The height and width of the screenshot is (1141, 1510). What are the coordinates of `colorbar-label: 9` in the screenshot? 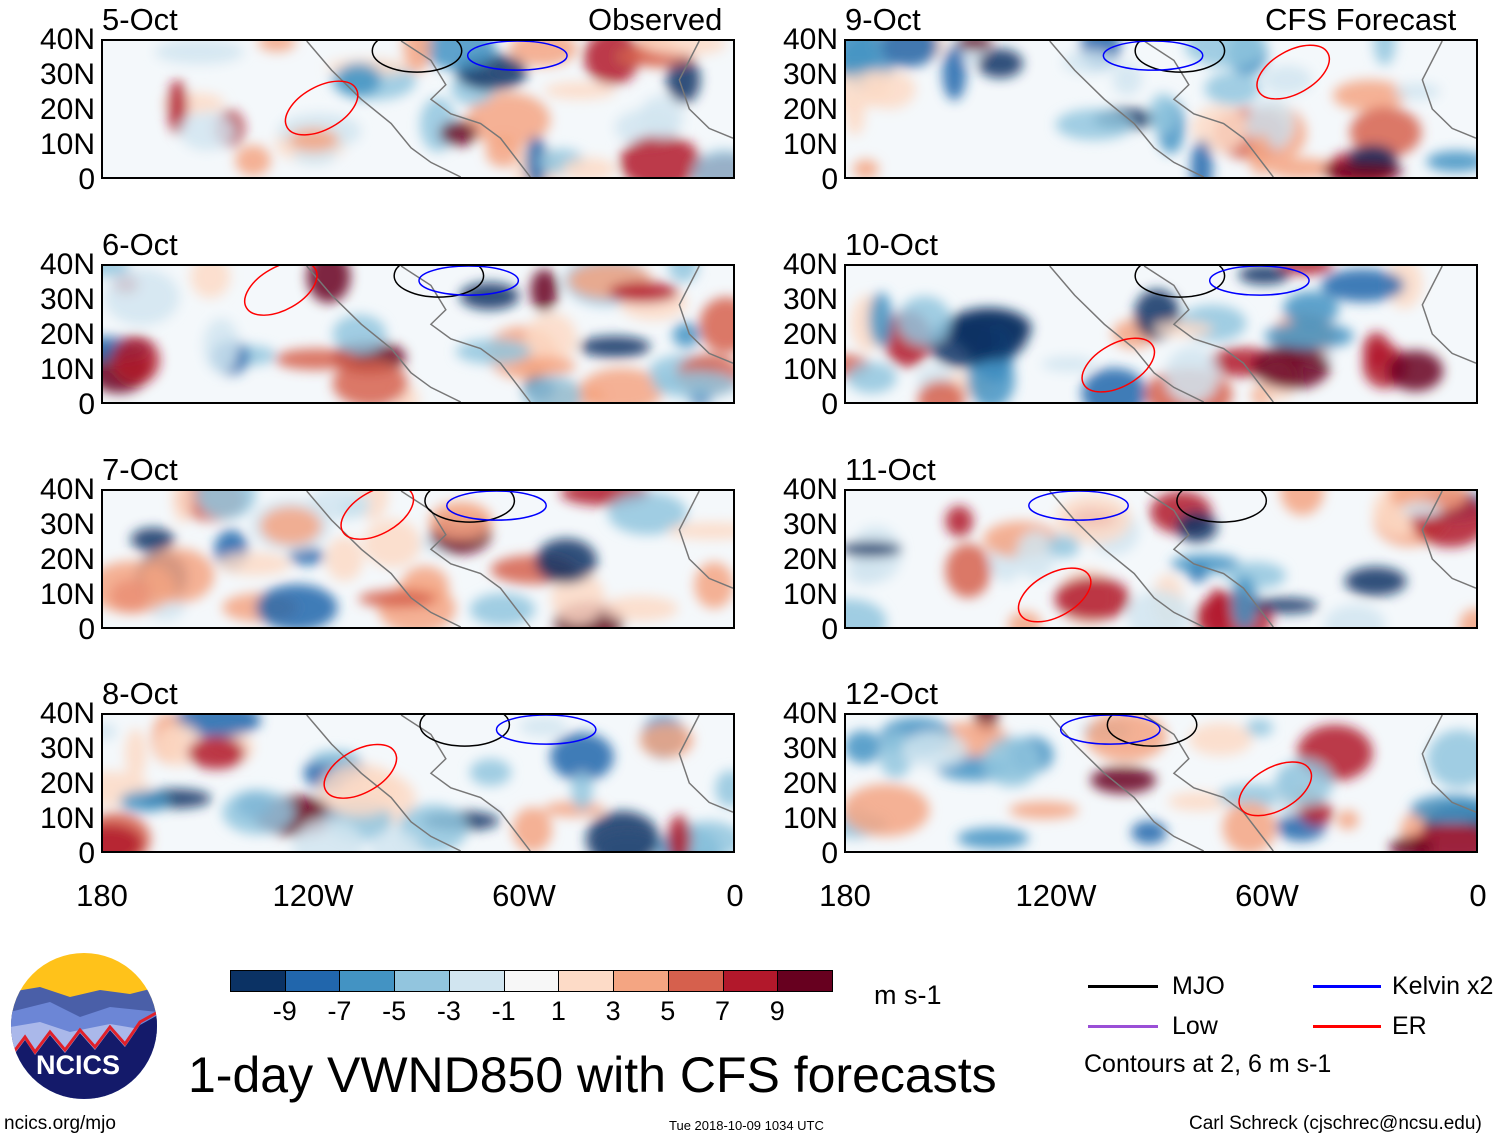 It's located at (777, 1011).